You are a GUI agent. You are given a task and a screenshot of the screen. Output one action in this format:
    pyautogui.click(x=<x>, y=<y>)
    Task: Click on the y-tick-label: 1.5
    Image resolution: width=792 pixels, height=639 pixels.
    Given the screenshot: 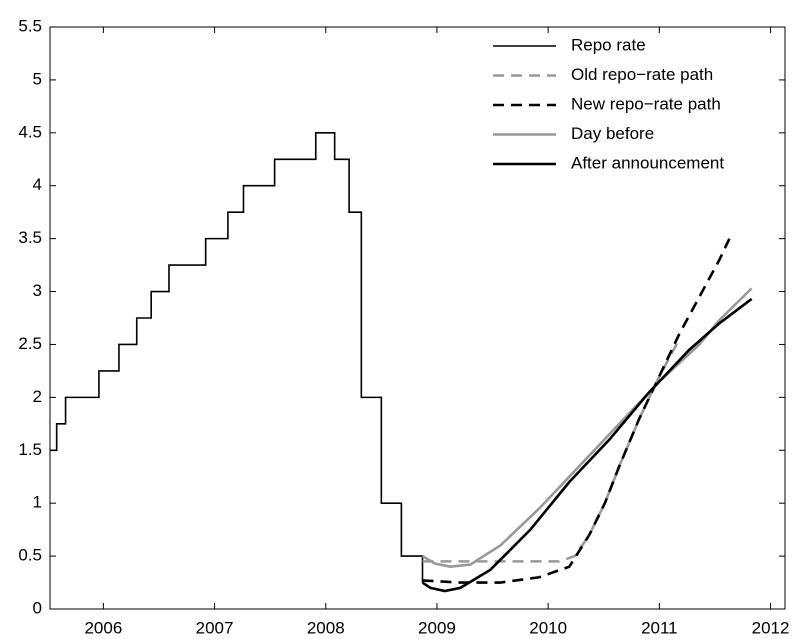 What is the action you would take?
    pyautogui.click(x=30, y=449)
    